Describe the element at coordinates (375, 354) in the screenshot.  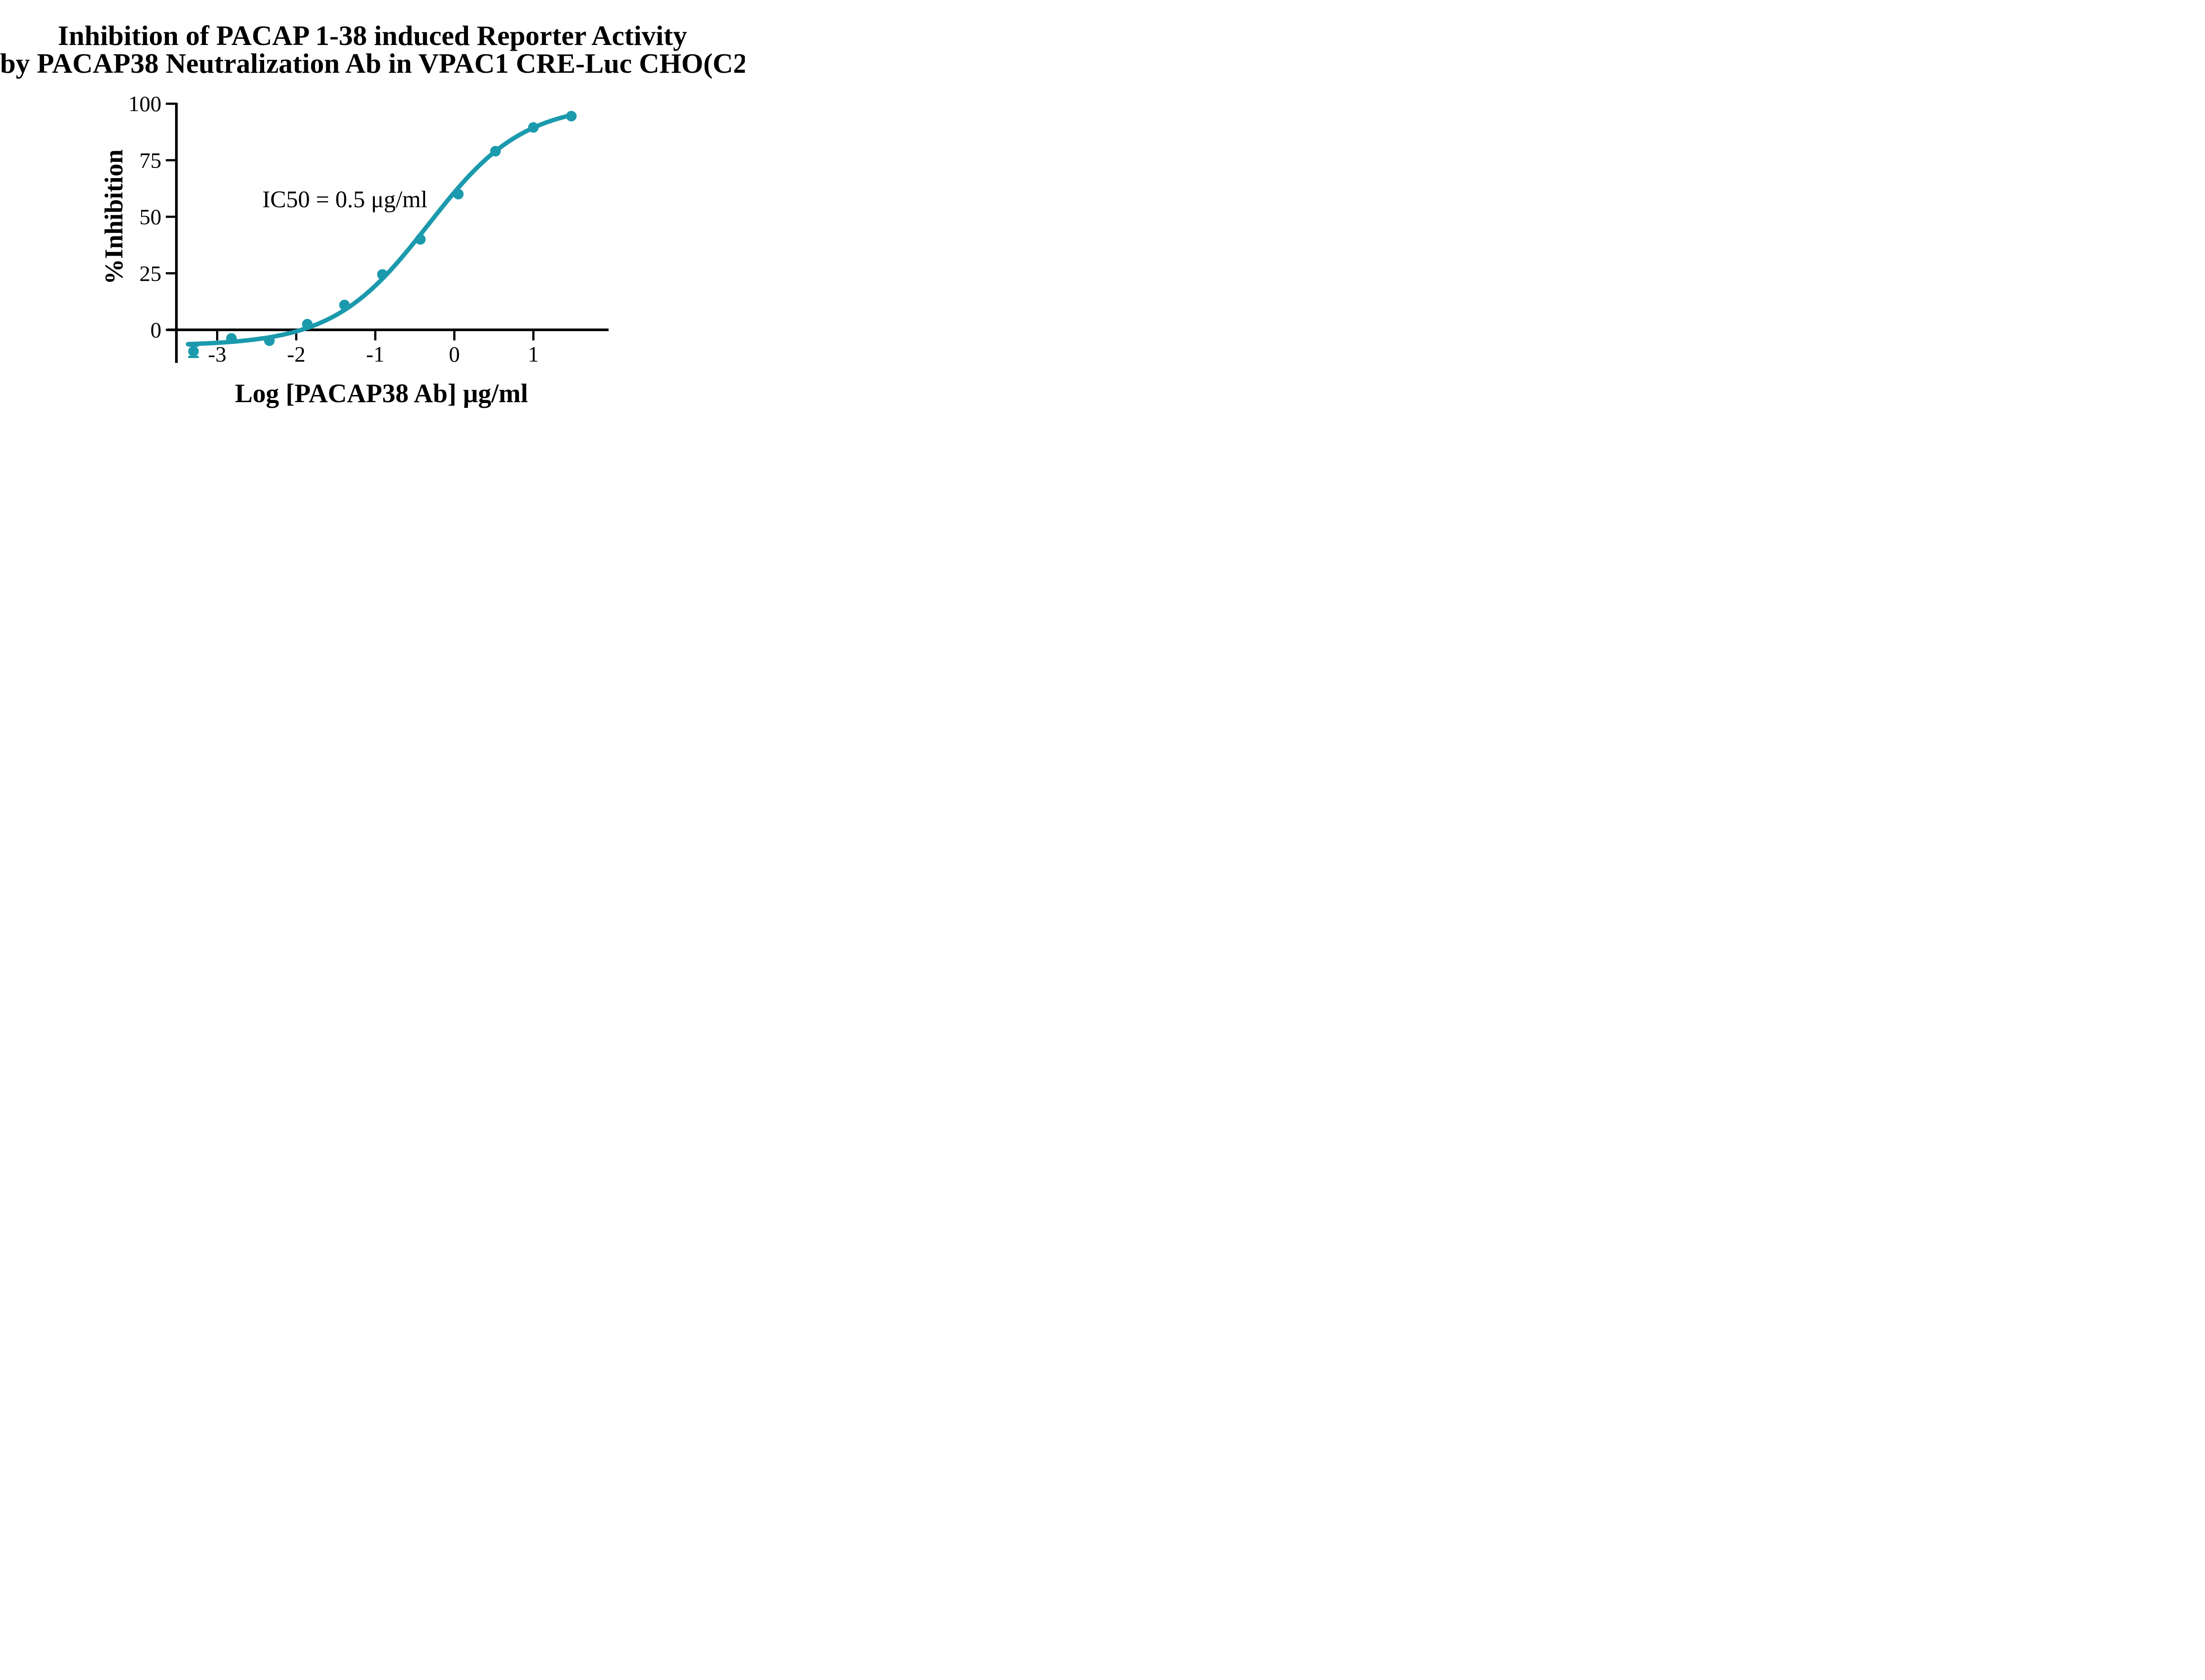
I see `x-tick-label: -1` at that location.